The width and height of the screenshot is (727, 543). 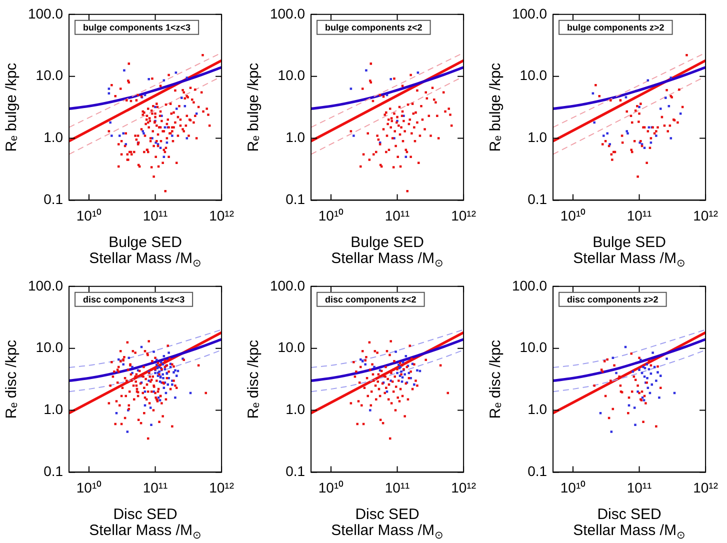 What do you see at coordinates (612, 299) in the screenshot?
I see `text: disc components z>2` at bounding box center [612, 299].